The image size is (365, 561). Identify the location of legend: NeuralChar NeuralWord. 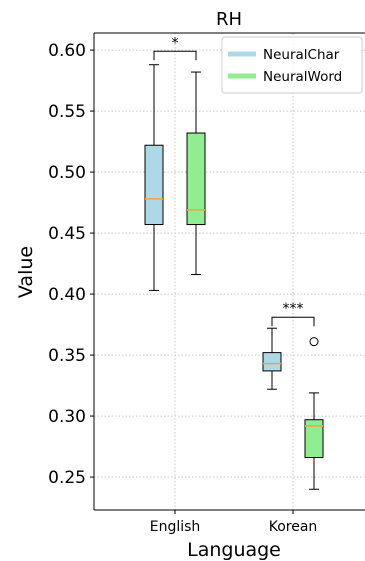
(292, 65).